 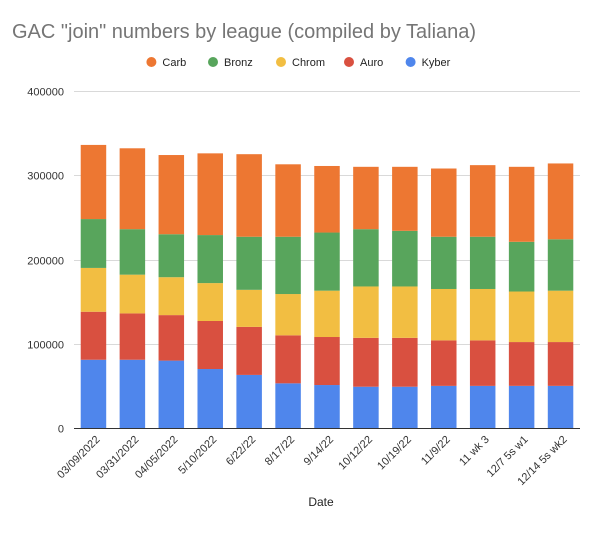 I want to click on bar-chrom-5-10-2022, so click(x=210, y=302).